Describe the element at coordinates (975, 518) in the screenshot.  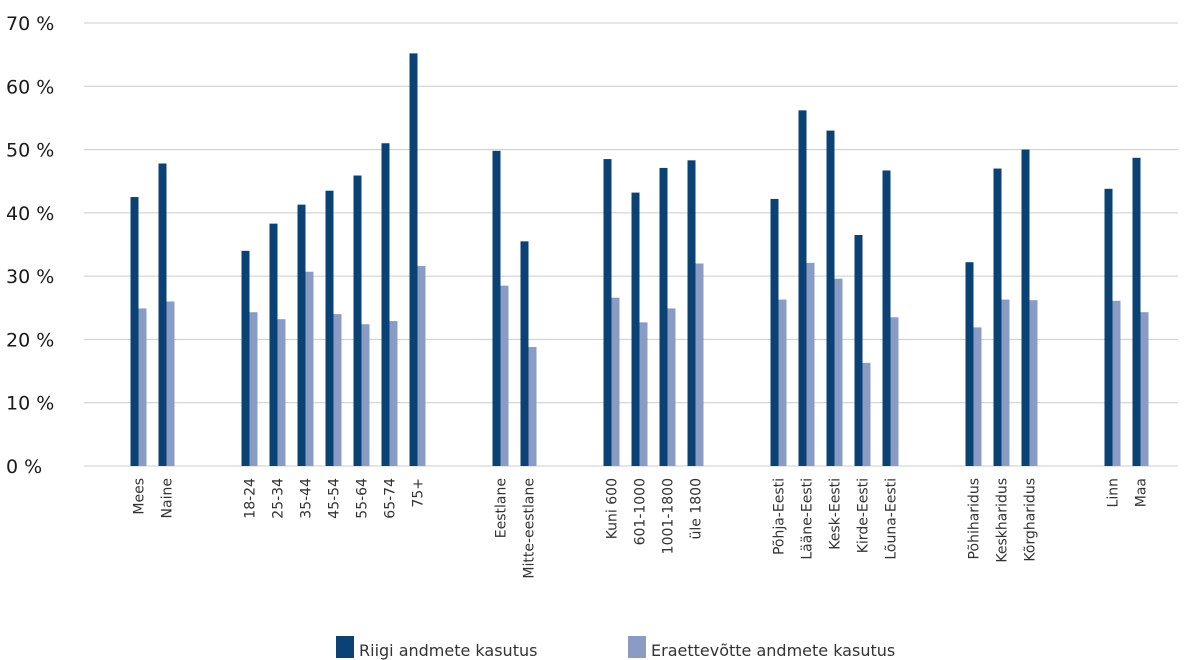
I see `x-tick-label: Põhiharidus` at that location.